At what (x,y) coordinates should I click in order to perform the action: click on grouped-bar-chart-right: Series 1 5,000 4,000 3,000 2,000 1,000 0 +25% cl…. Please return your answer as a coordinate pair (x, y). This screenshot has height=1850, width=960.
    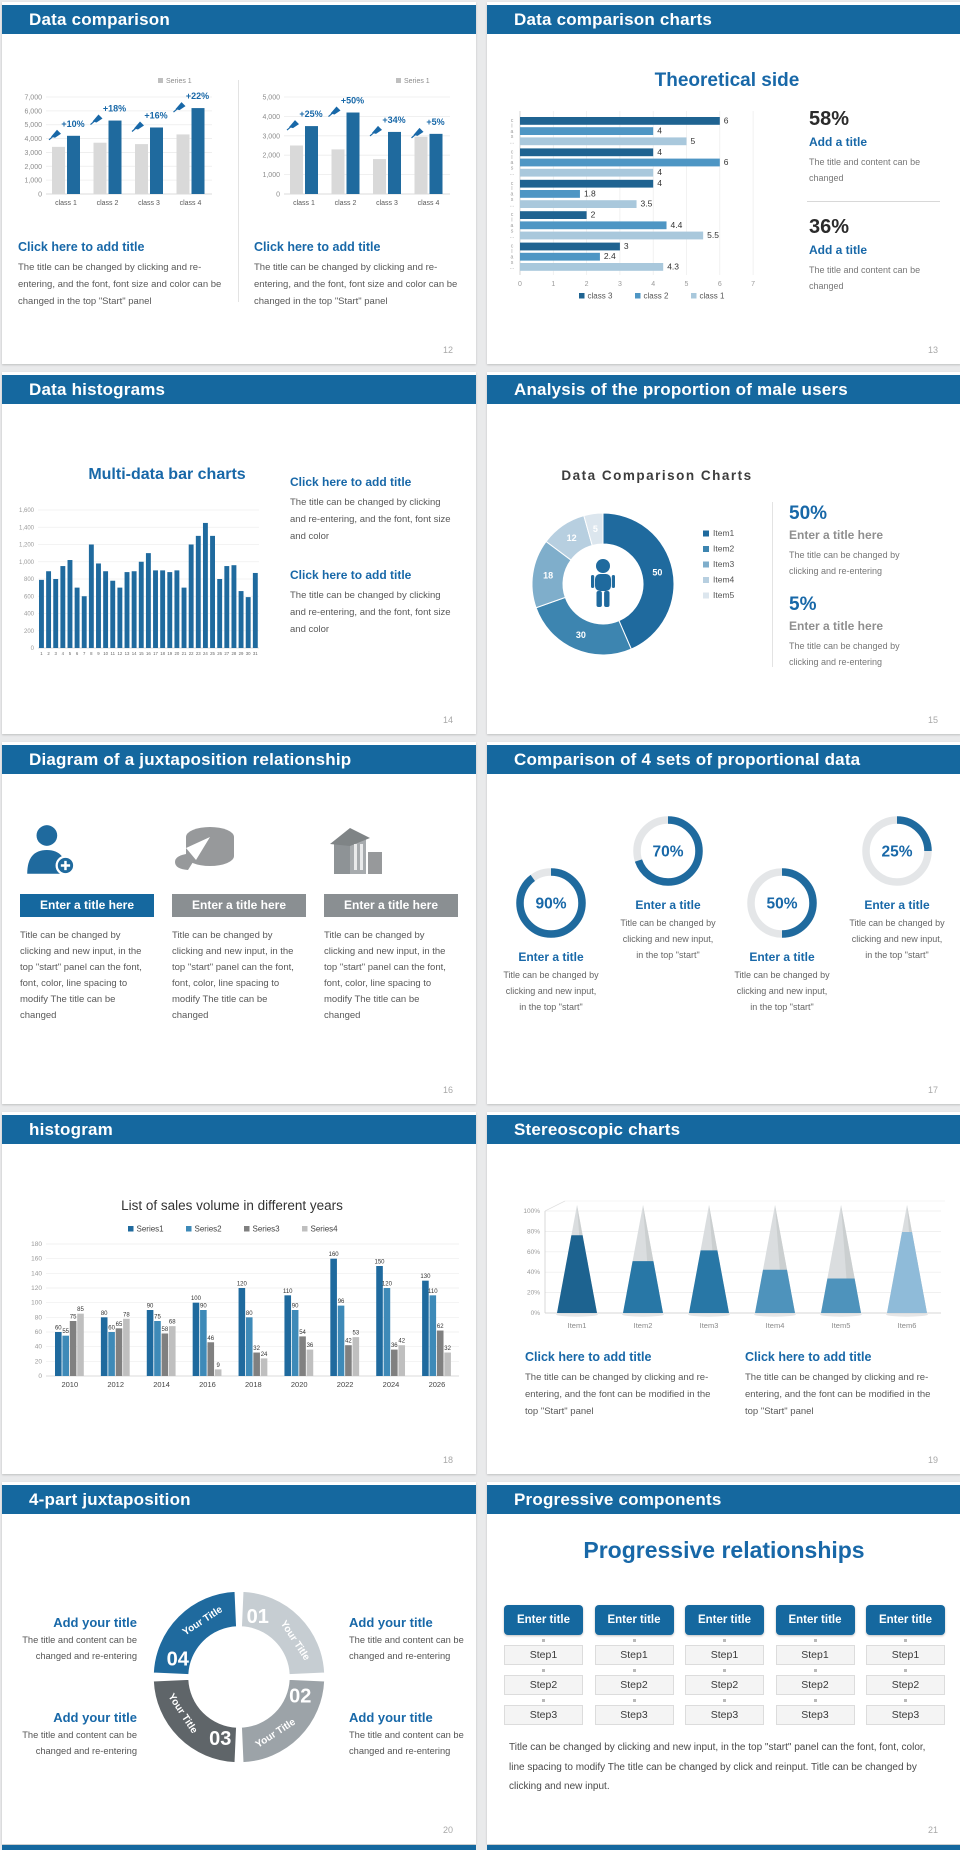
    Looking at the image, I should click on (356, 142).